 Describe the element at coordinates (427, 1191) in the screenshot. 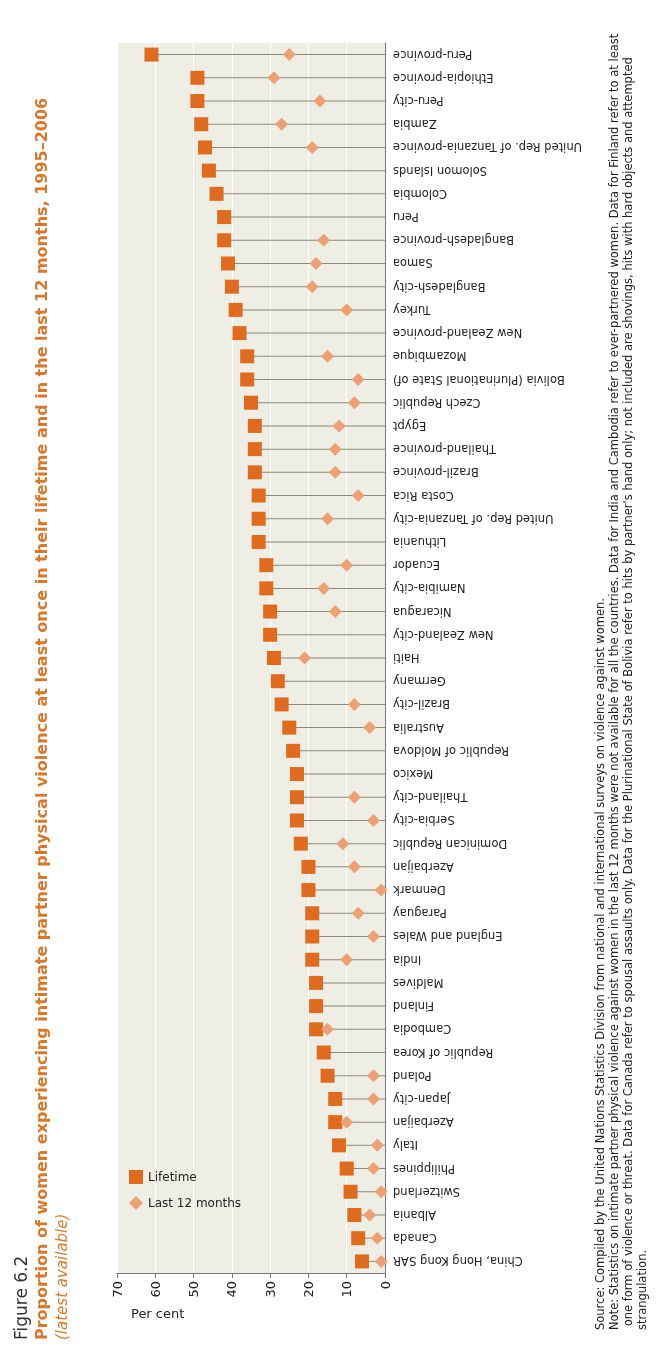

I see `y-tick-label: Switzerland` at that location.